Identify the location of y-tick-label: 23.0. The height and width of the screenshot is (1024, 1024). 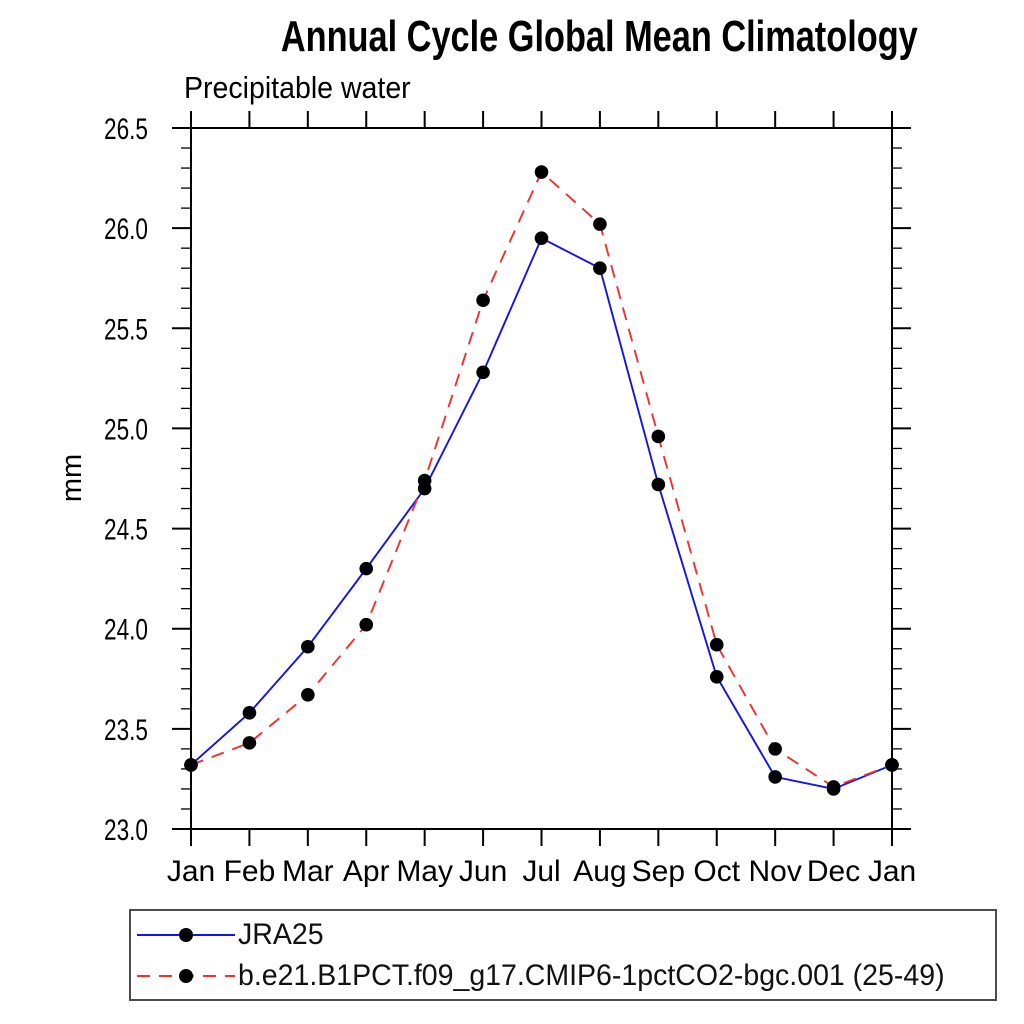
(126, 830).